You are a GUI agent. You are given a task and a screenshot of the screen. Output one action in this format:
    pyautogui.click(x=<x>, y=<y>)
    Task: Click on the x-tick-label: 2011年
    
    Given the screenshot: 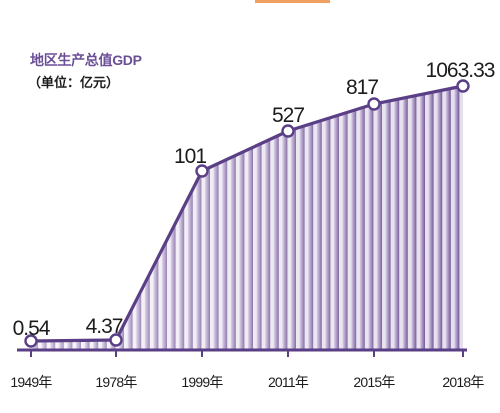 What is the action you would take?
    pyautogui.click(x=288, y=382)
    